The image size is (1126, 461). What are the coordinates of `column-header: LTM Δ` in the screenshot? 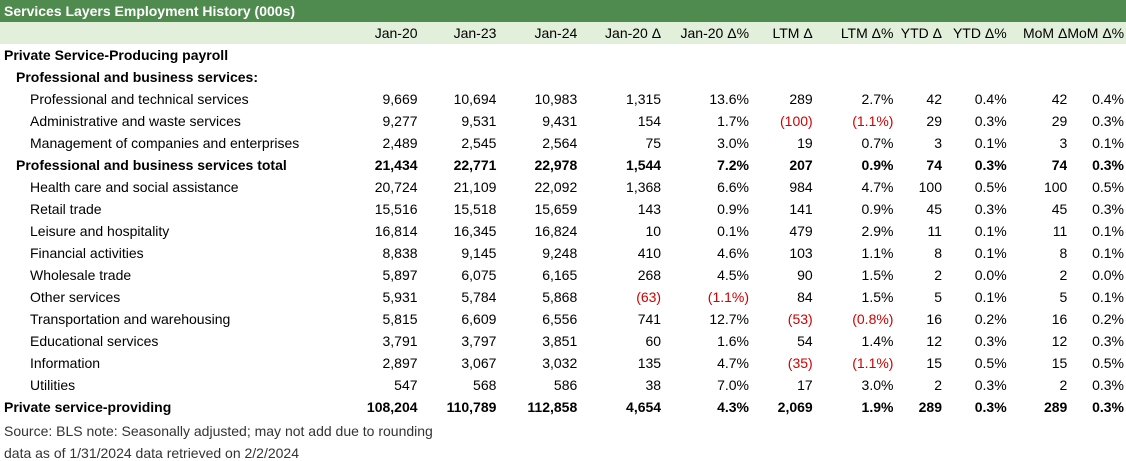 It's located at (792, 33).